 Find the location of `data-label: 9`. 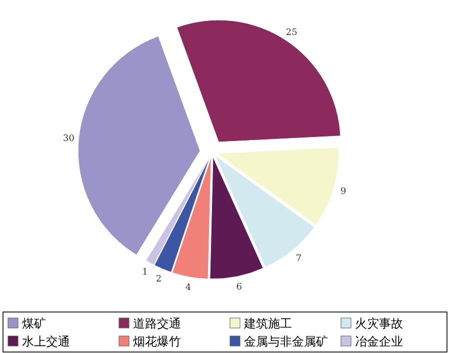

data-label: 9 is located at coordinates (343, 191).